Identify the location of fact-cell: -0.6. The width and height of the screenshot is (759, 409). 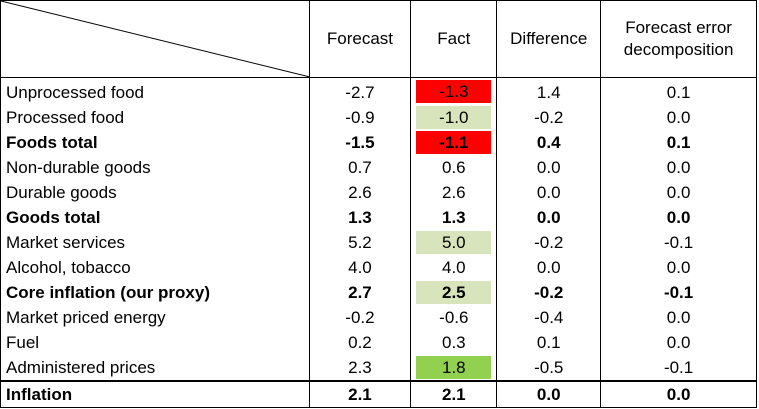
(454, 317).